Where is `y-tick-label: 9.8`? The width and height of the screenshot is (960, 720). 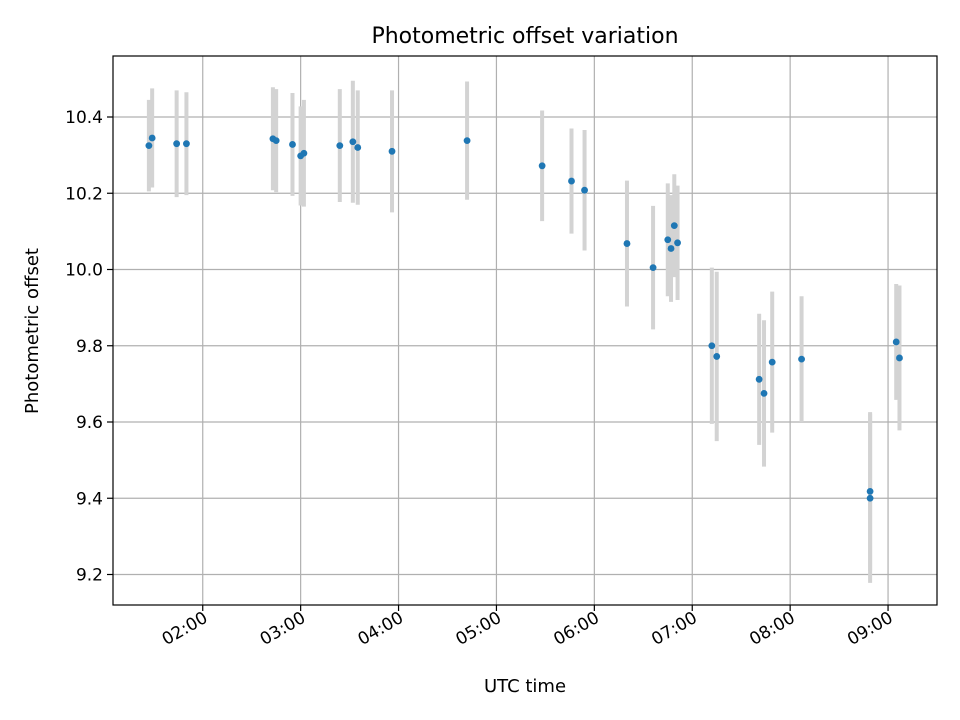 y-tick-label: 9.8 is located at coordinates (89, 347).